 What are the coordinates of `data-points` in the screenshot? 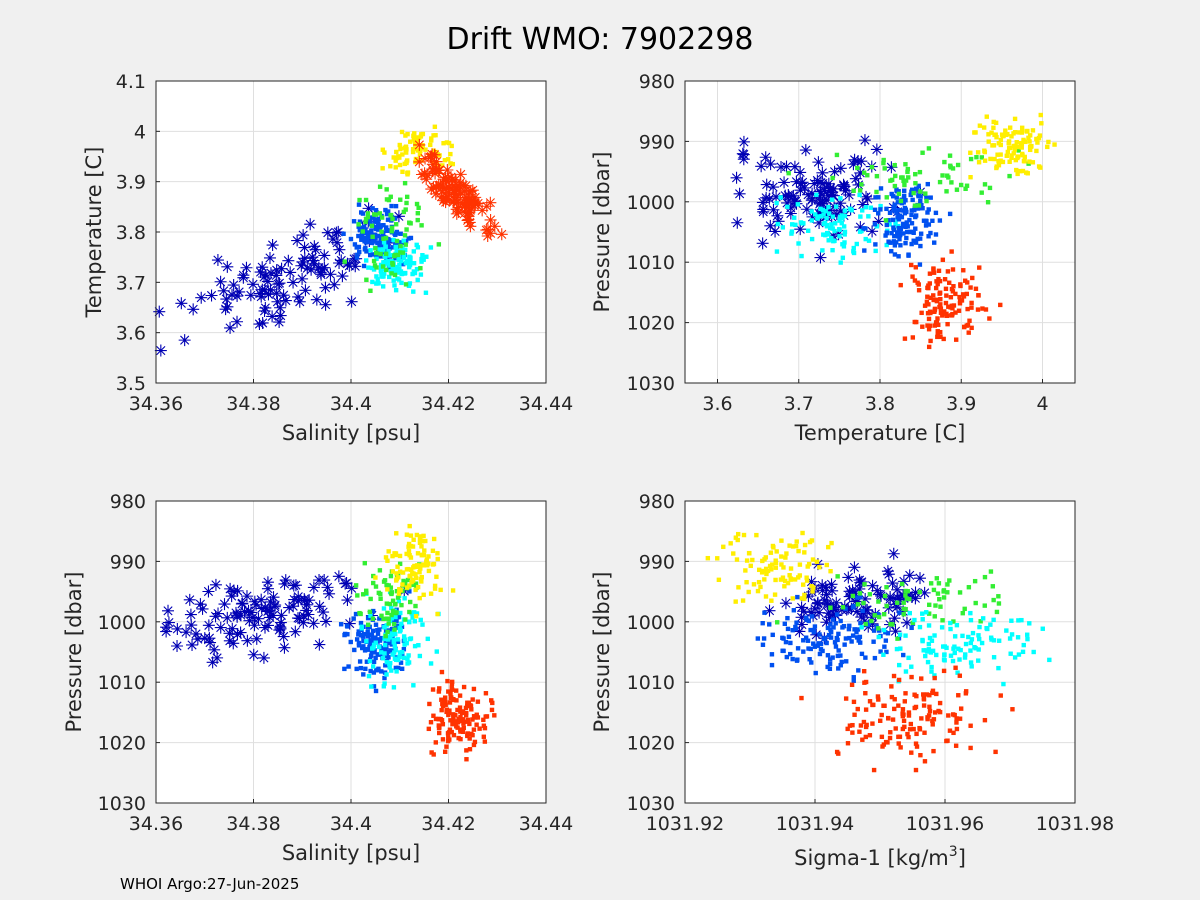 It's located at (330, 240).